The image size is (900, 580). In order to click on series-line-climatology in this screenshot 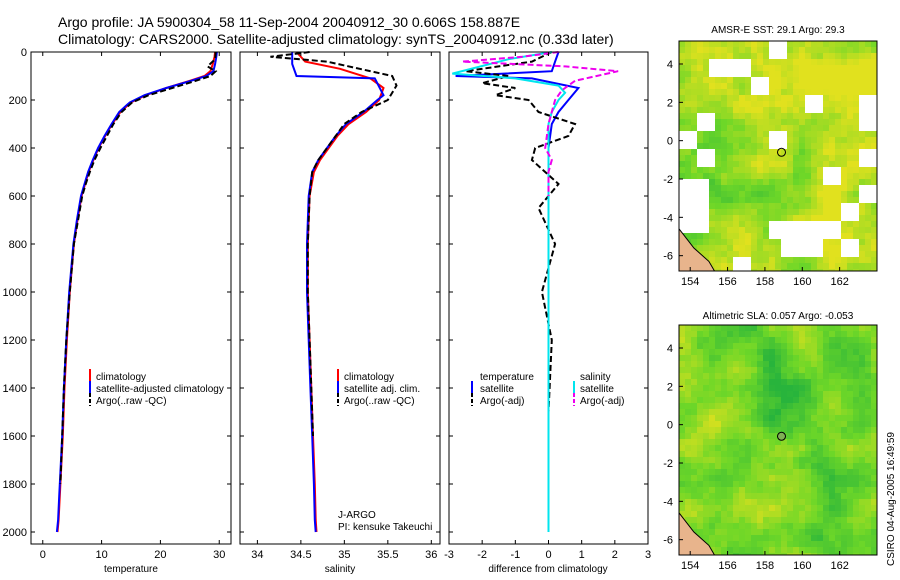, I will do `click(340, 292)`.